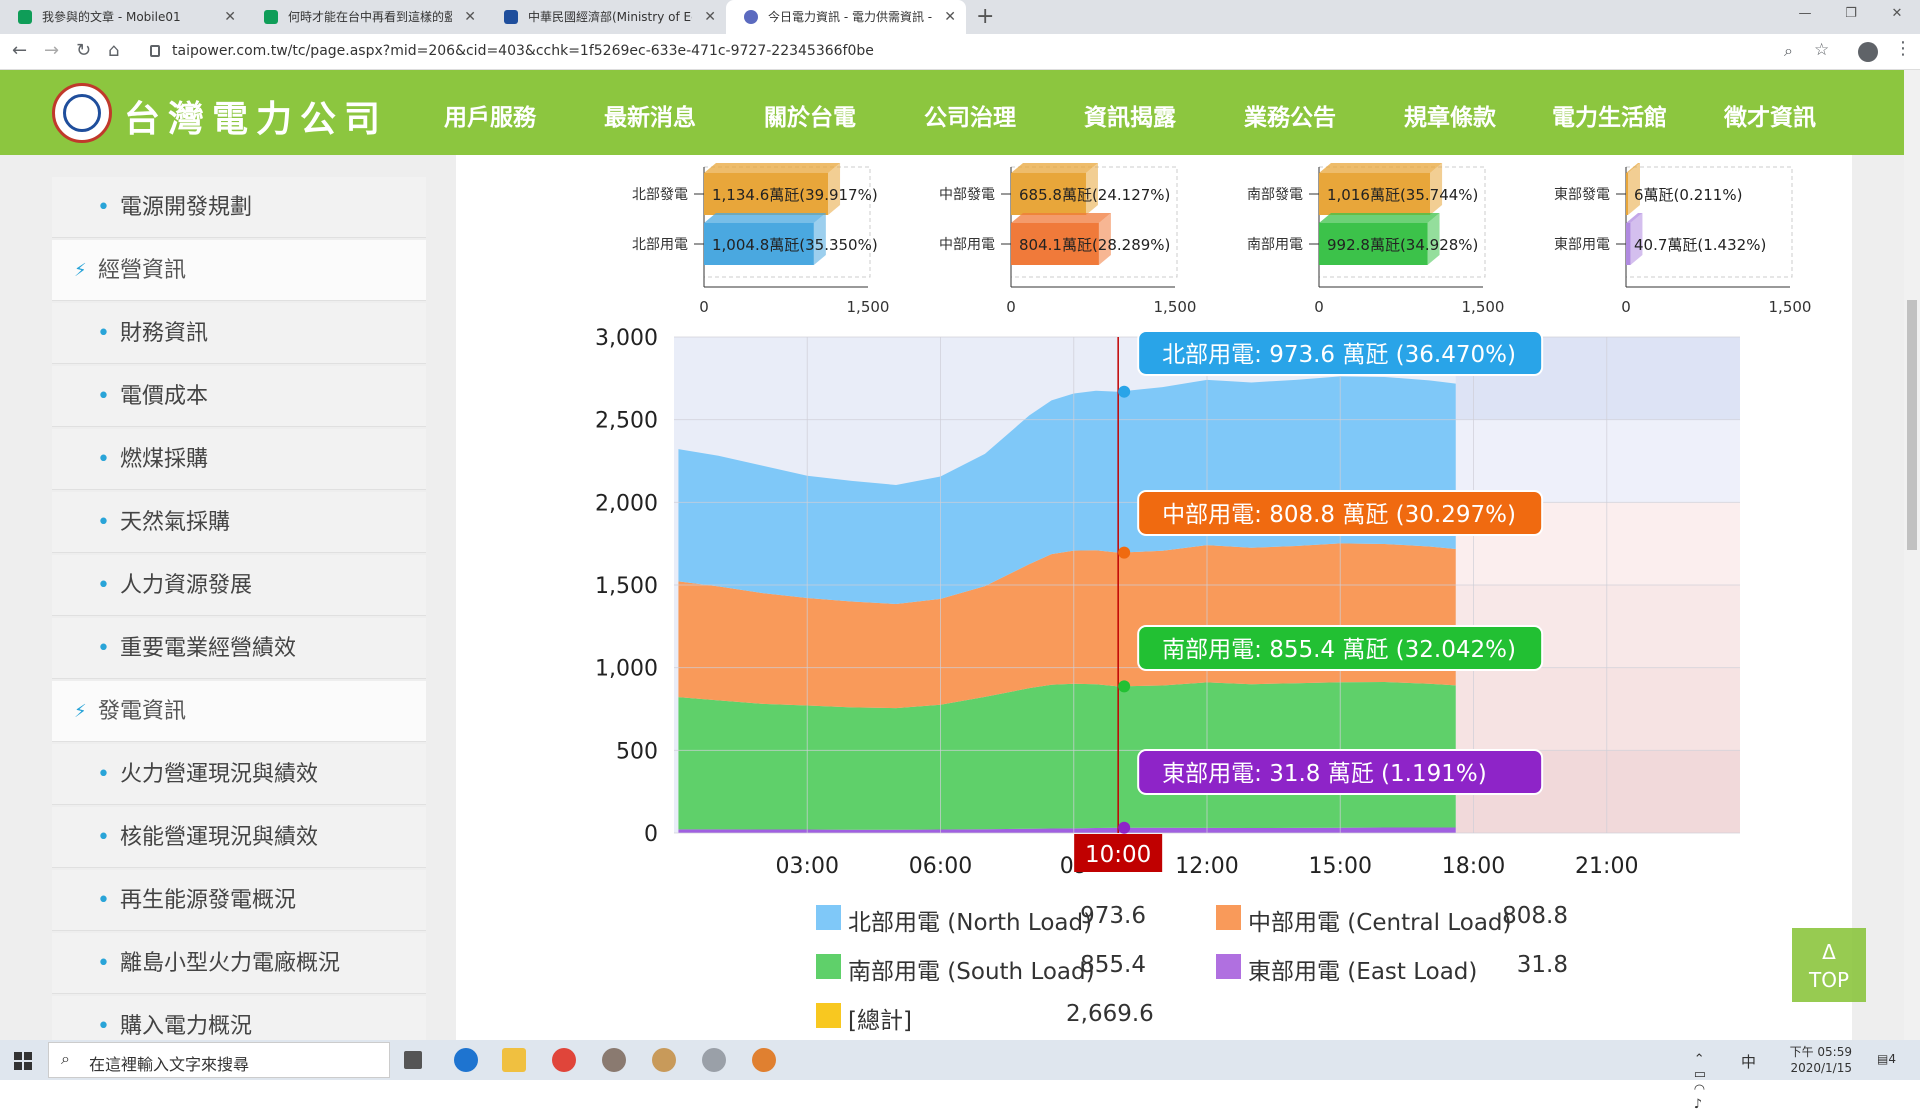  I want to click on browser-tab: 何時才能在台中再看到這樣的藍天 ✕, so click(366, 17).